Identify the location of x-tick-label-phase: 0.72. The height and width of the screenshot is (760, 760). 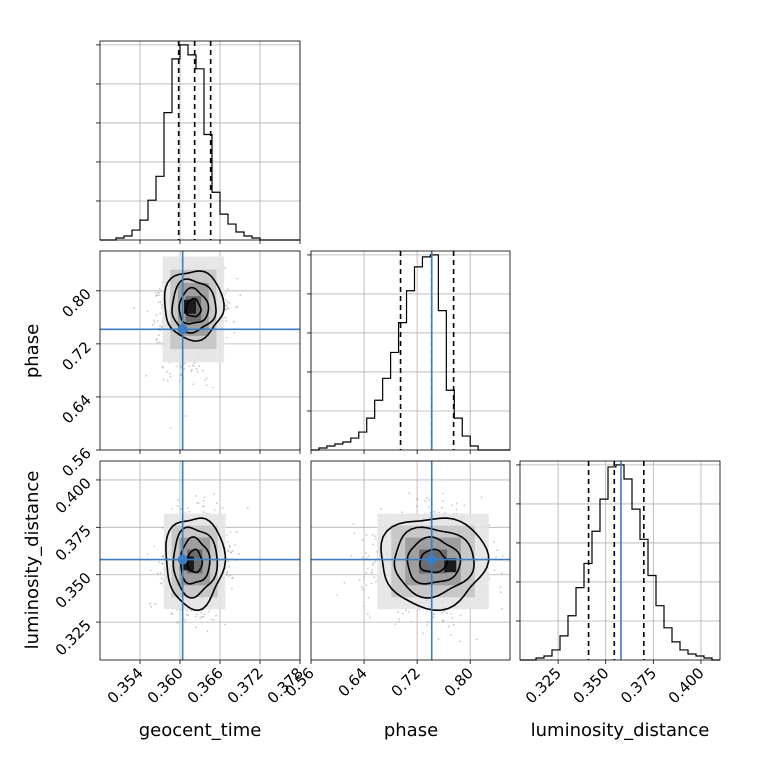
(406, 682).